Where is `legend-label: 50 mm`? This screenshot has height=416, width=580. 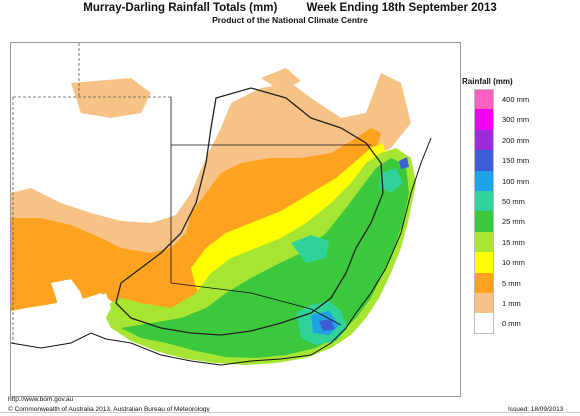
legend-label: 50 mm is located at coordinates (513, 201).